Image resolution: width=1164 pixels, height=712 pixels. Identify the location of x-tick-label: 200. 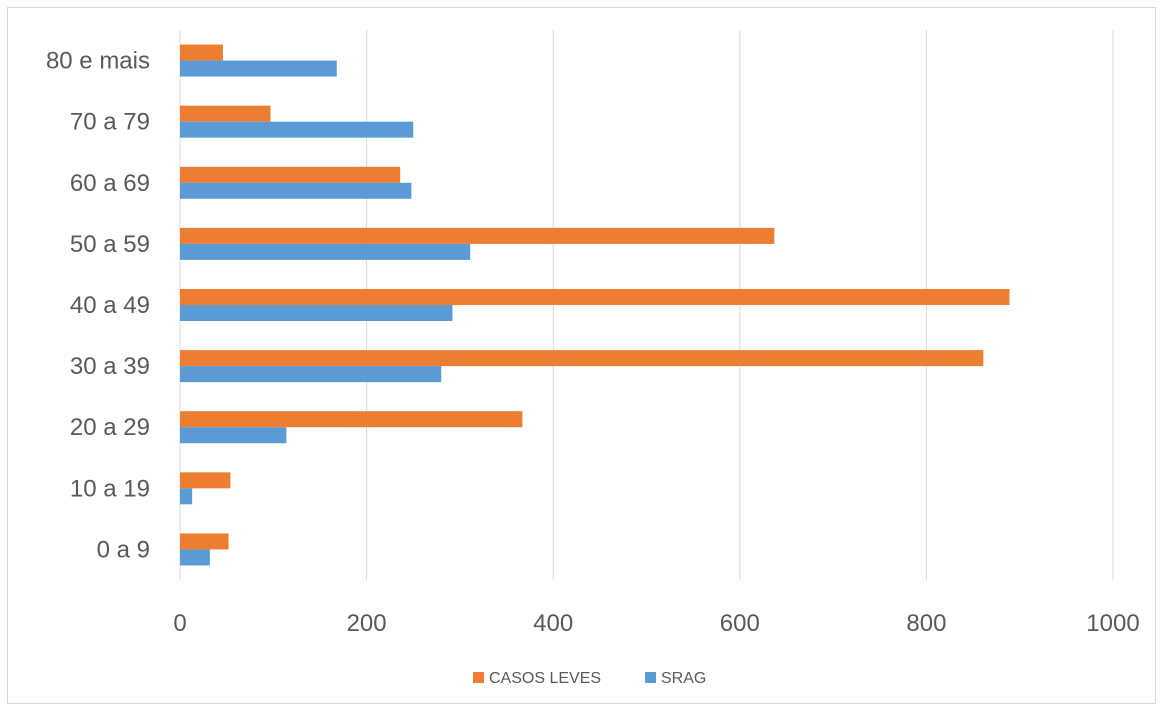
(367, 623).